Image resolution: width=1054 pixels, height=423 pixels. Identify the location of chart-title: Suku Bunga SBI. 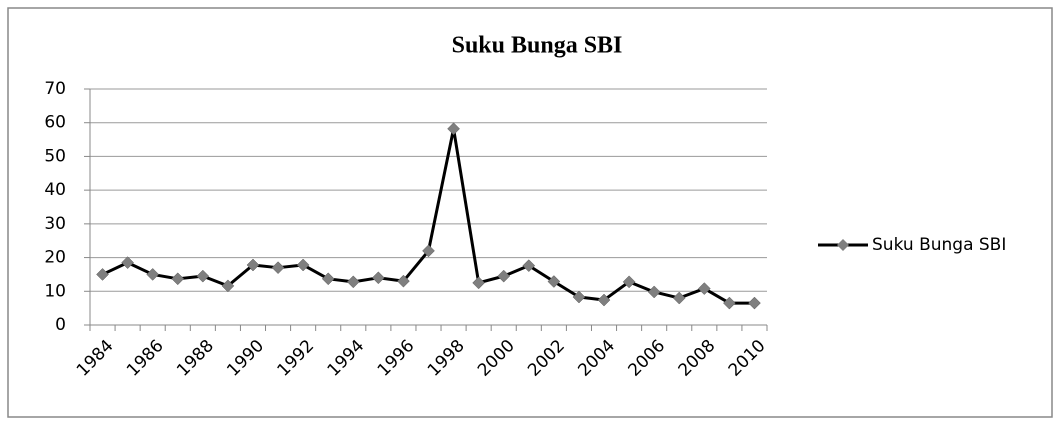
(537, 46).